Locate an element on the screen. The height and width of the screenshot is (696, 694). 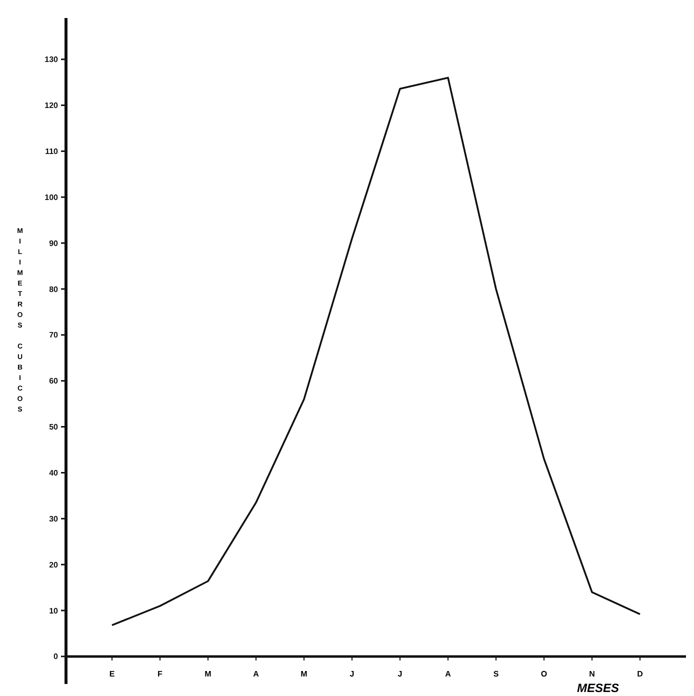
y-tick-label: 30 is located at coordinates (54, 519).